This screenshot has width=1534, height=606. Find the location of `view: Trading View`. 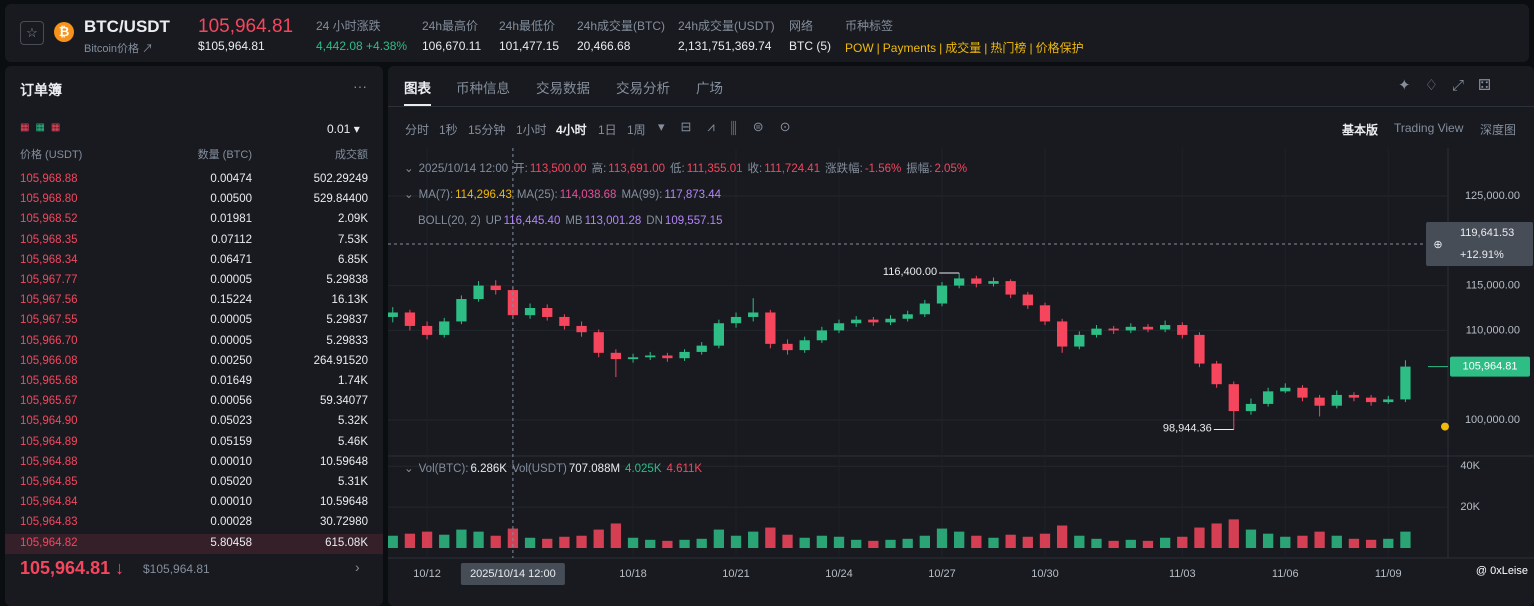

view: Trading View is located at coordinates (1429, 128).